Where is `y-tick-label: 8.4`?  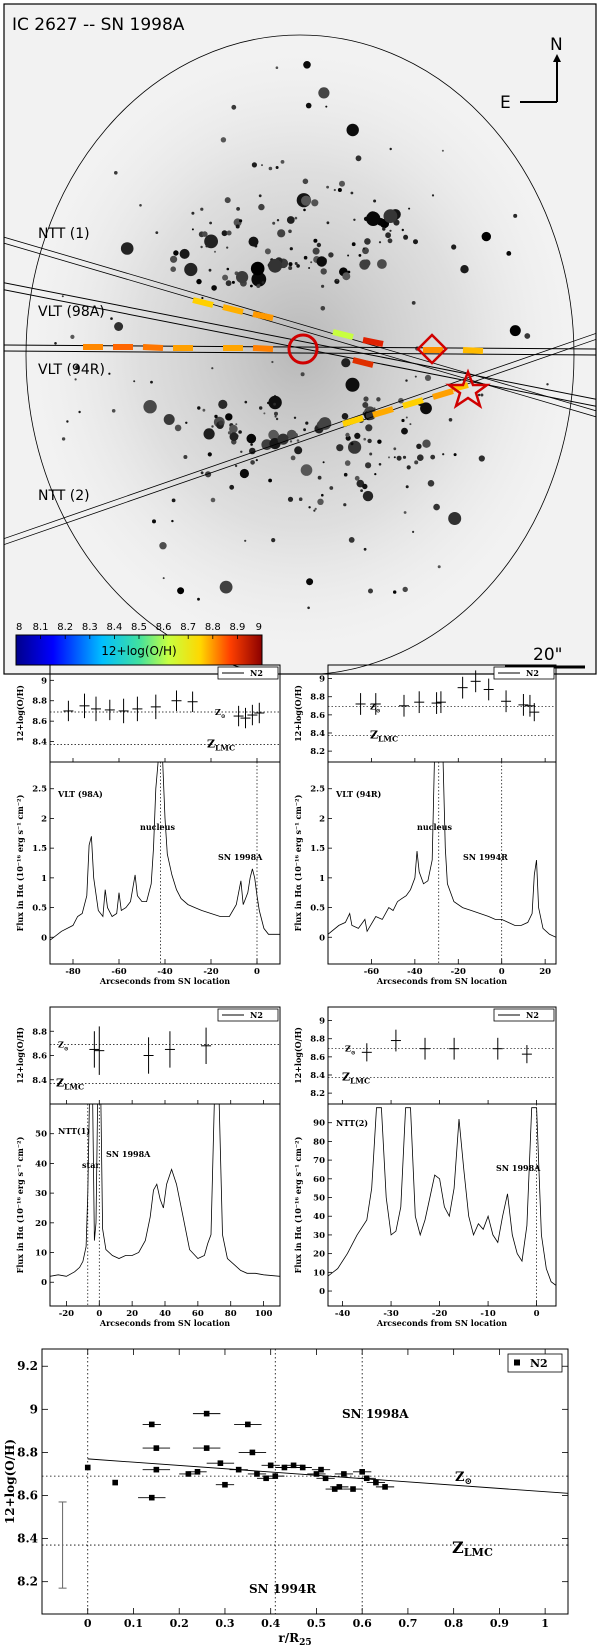 y-tick-label: 8.4 is located at coordinates (27, 1539).